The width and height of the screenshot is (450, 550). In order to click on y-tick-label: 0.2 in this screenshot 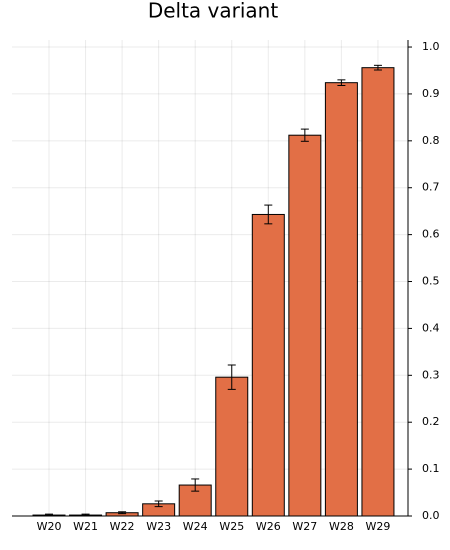, I will do `click(431, 421)`.